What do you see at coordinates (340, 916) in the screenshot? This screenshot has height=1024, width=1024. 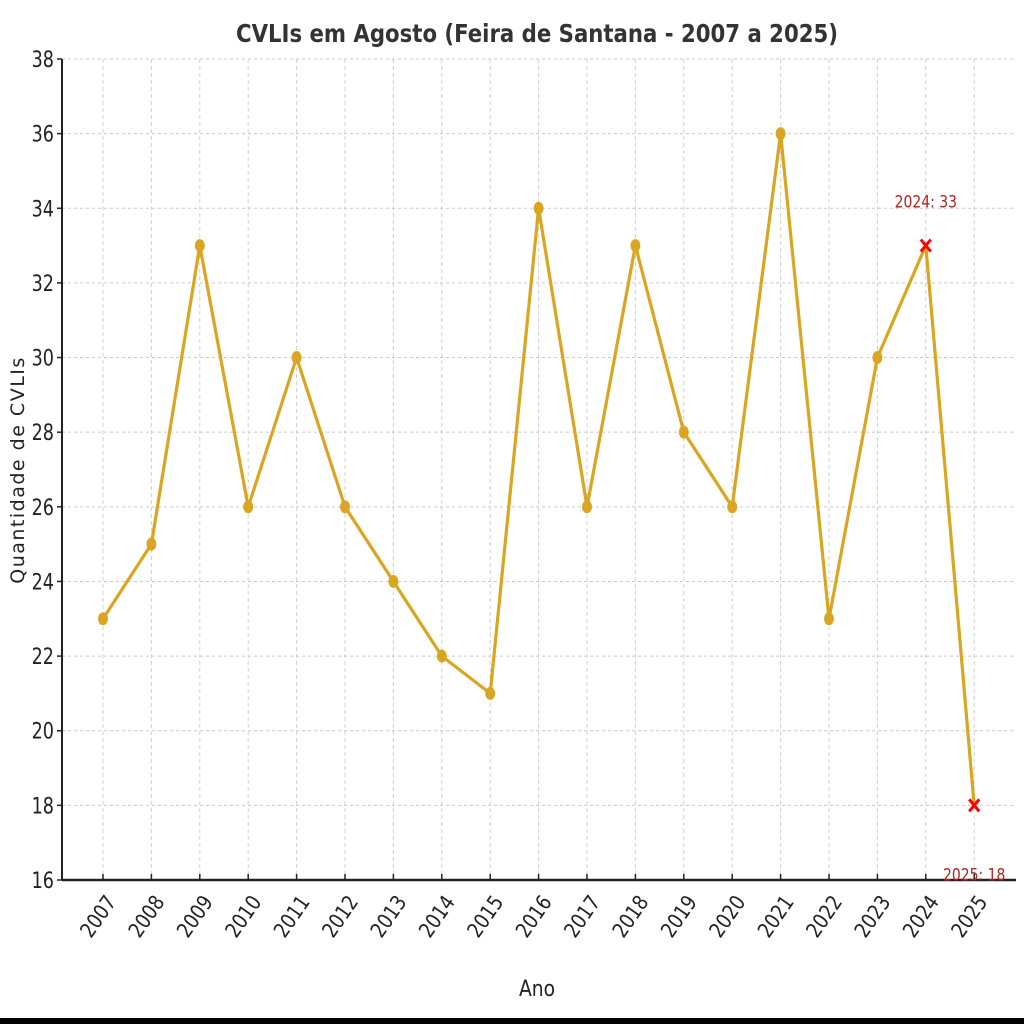 I see `x-tick-label: 2012` at bounding box center [340, 916].